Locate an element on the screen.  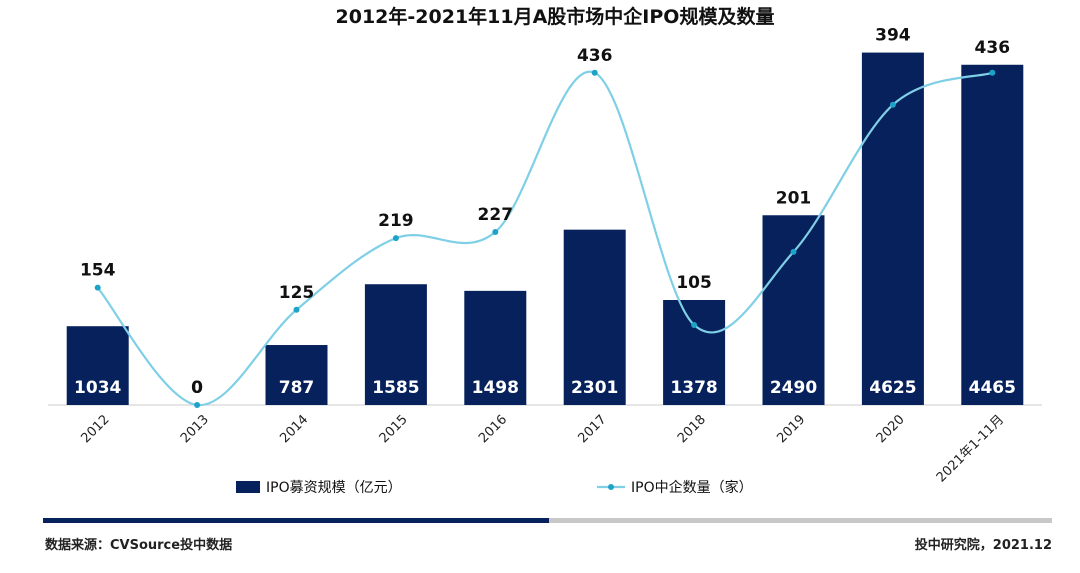
bar-value-label: 1585 is located at coordinates (395, 388).